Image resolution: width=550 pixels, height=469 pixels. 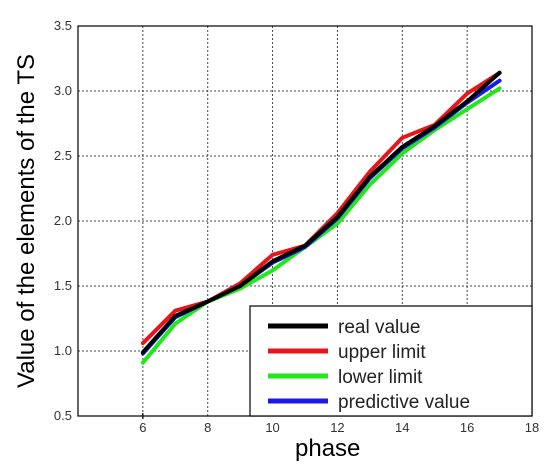 What do you see at coordinates (402, 427) in the screenshot?
I see `x-tick-label: 14` at bounding box center [402, 427].